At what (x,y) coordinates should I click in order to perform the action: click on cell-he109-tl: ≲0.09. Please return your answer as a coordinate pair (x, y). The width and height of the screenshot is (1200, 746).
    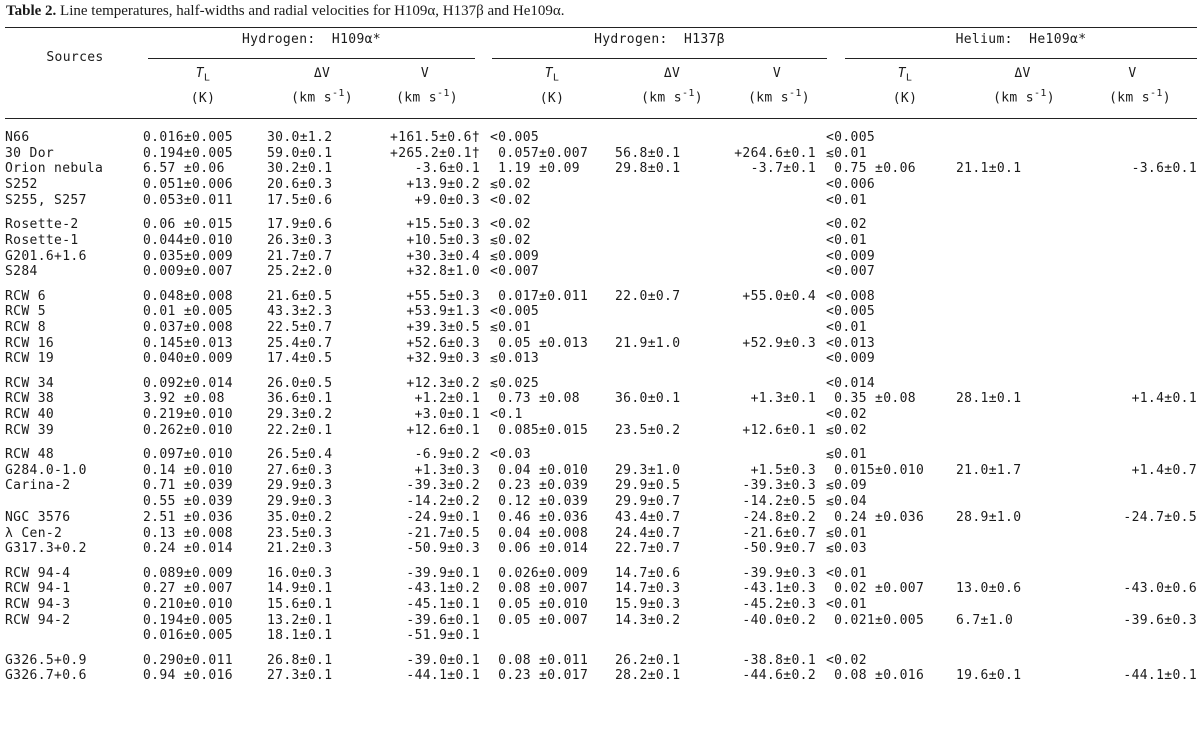
    Looking at the image, I should click on (846, 486).